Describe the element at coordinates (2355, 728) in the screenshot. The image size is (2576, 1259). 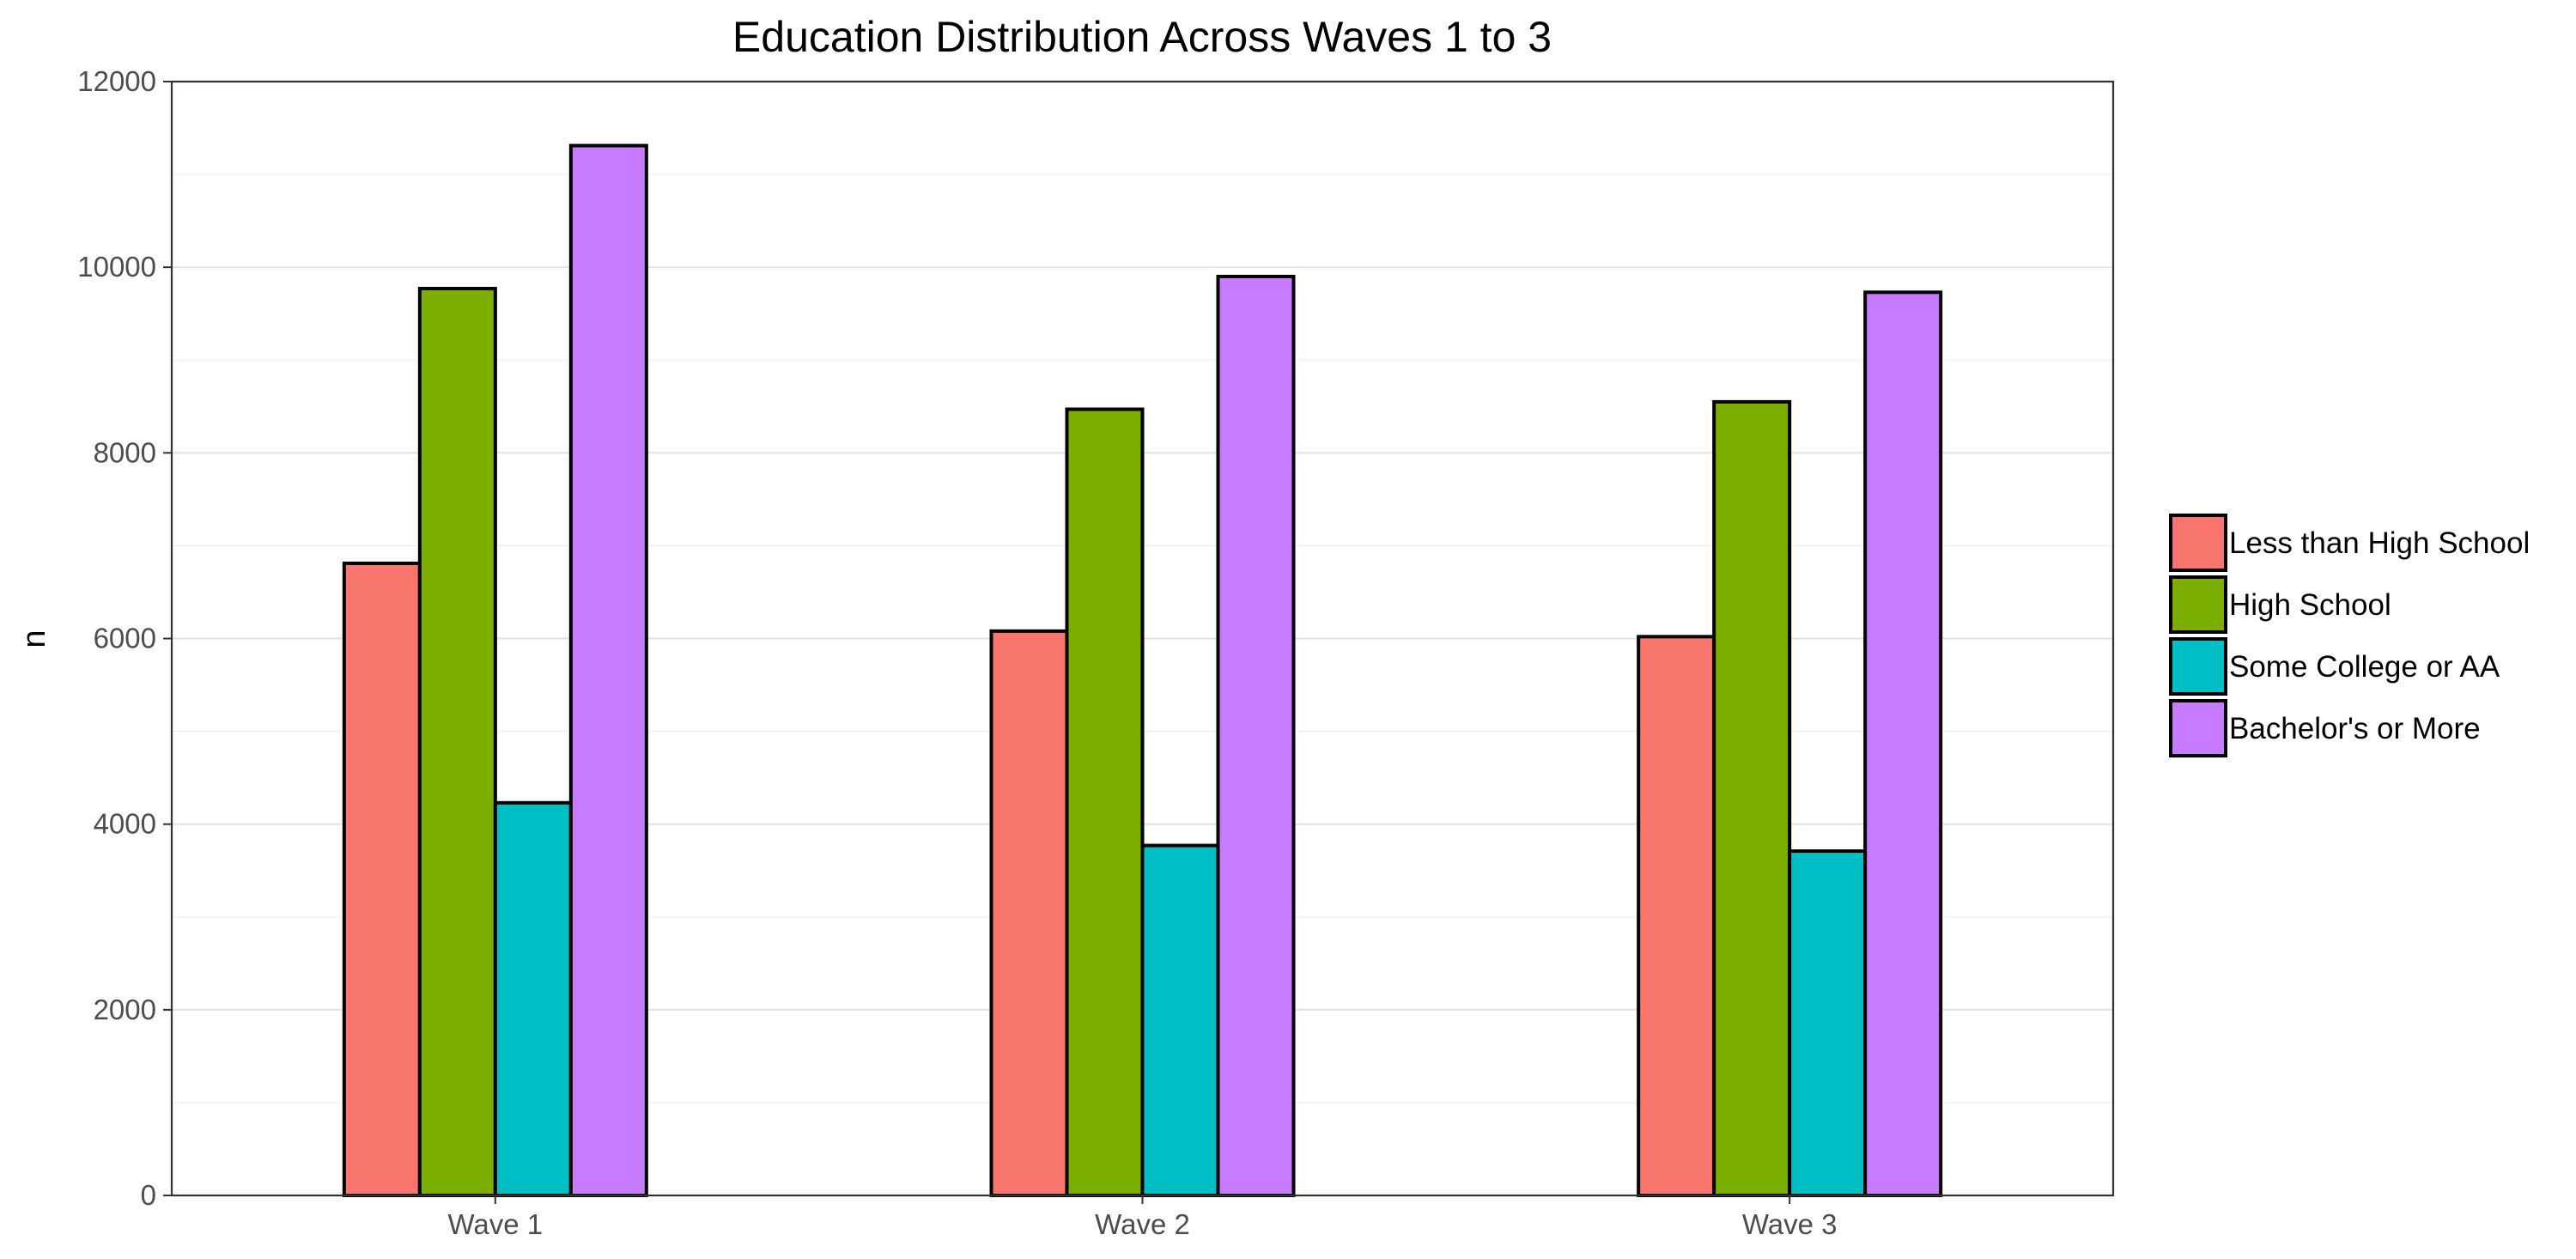
I see `legend-label: Bachelor's or More` at that location.